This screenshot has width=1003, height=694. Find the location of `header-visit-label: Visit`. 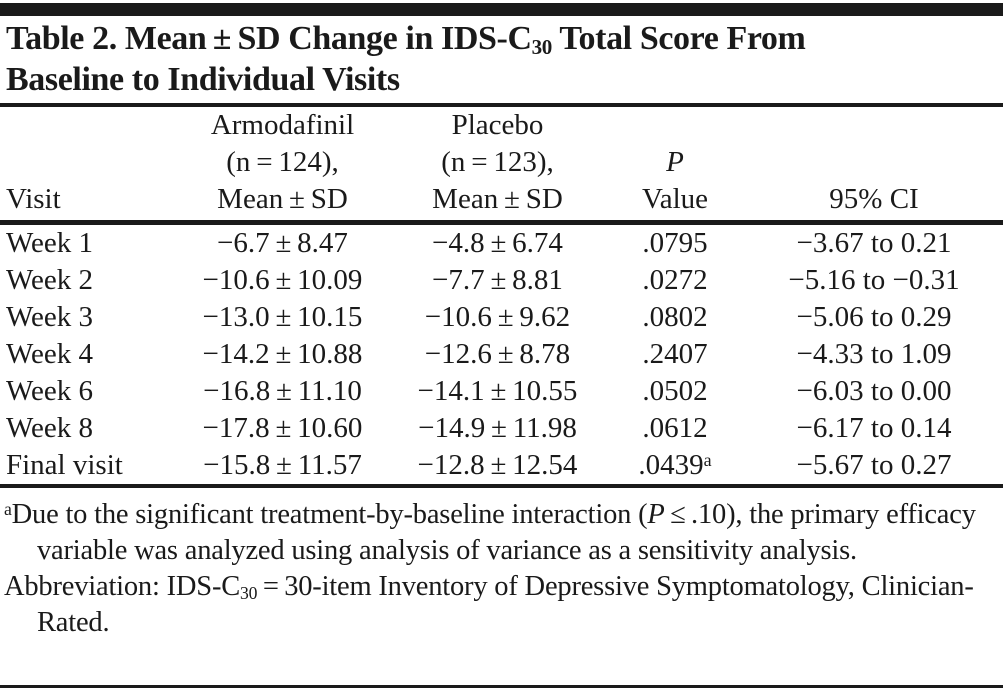

header-visit-label: Visit is located at coordinates (33, 199).